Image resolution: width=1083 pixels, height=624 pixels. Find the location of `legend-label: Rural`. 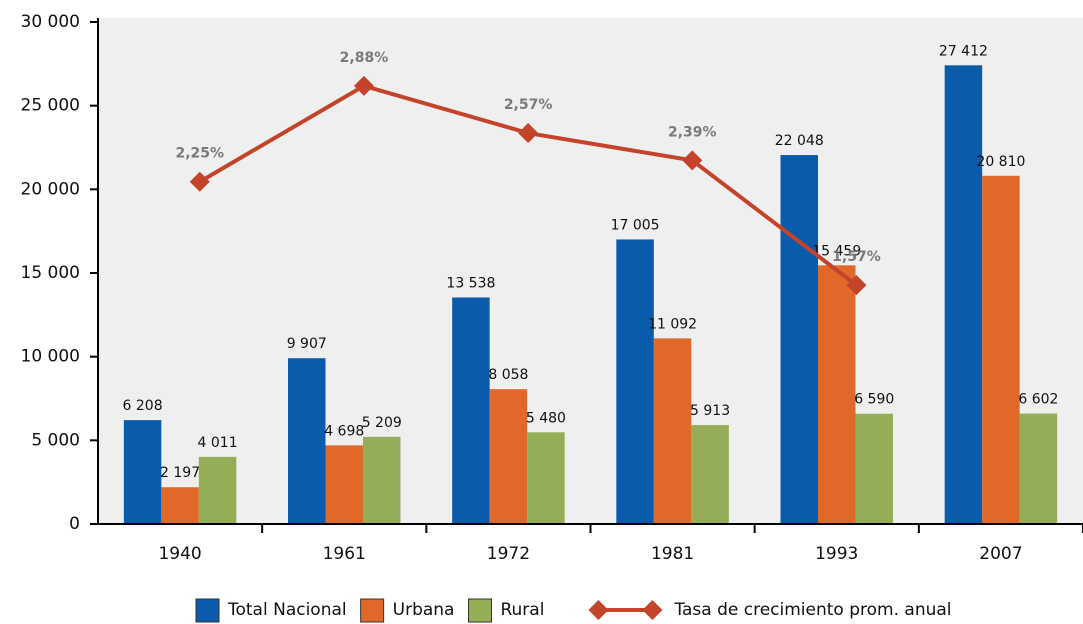

legend-label: Rural is located at coordinates (522, 610).